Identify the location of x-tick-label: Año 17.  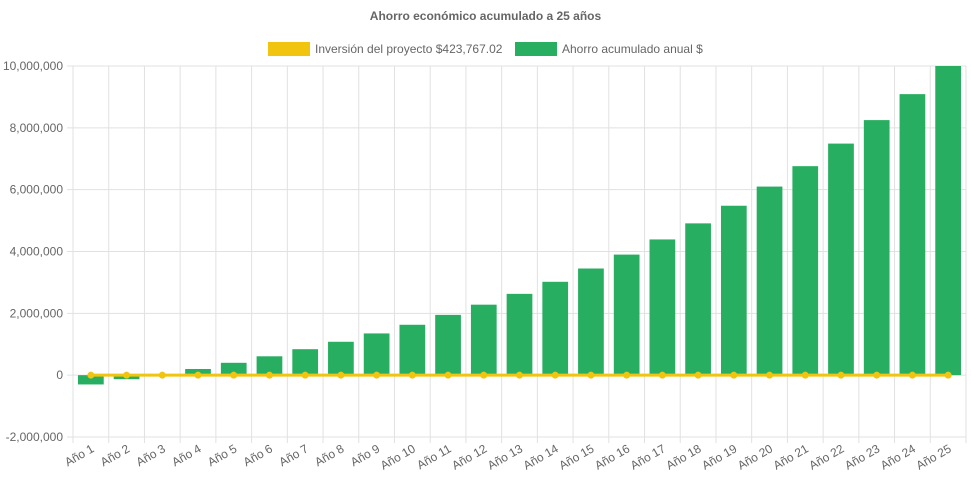
(648, 456).